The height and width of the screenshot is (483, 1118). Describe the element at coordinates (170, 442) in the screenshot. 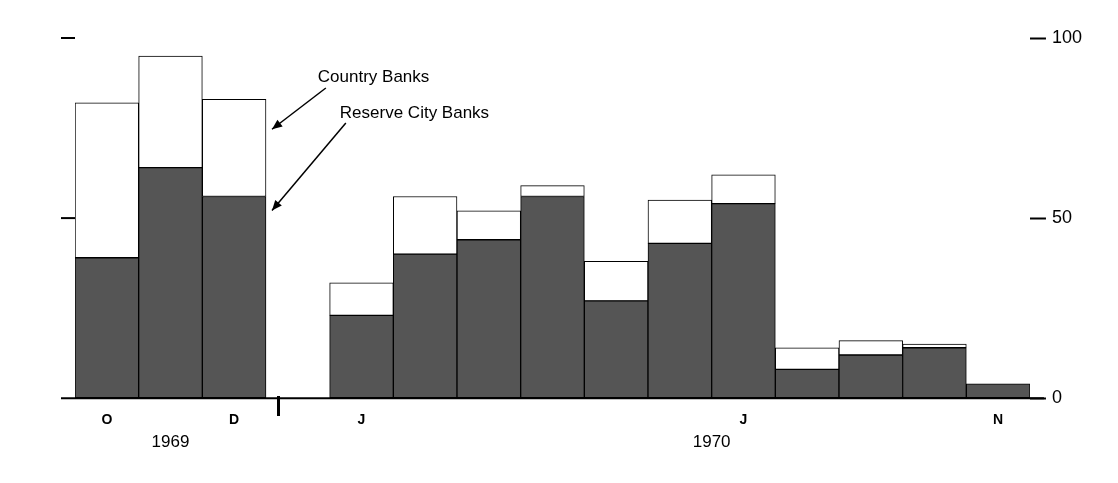

I see `text: 1969` at that location.